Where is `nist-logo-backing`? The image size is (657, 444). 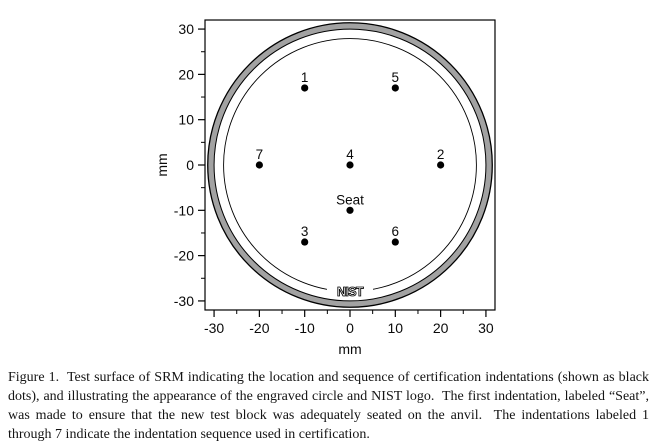 nist-logo-backing is located at coordinates (350, 291).